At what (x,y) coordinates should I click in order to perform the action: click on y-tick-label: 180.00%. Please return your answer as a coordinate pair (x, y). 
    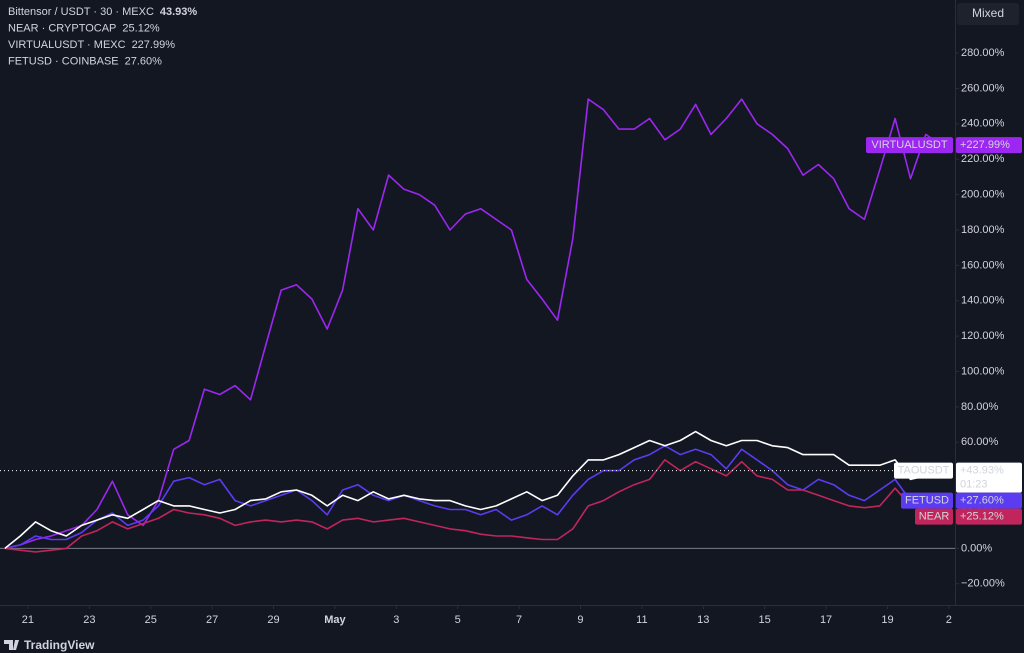
    Looking at the image, I should click on (983, 230).